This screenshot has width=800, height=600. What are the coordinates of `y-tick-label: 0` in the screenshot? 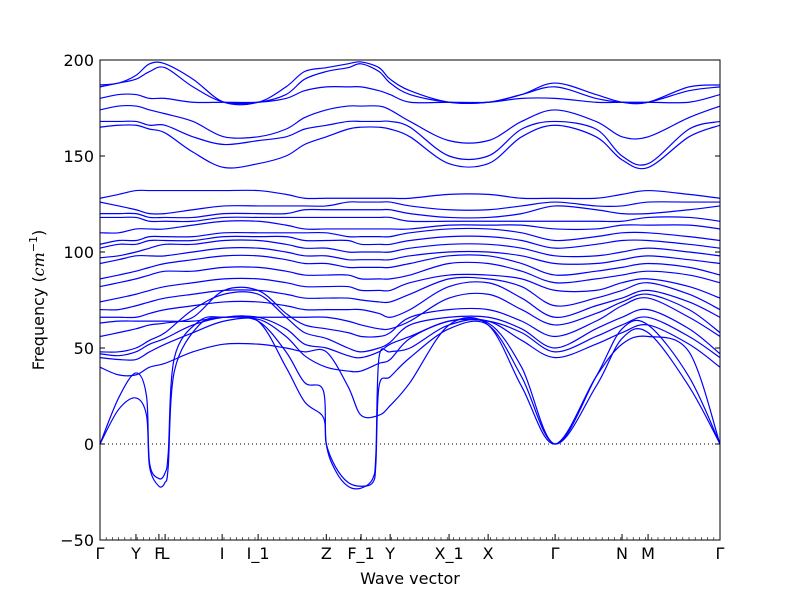 It's located at (89, 444).